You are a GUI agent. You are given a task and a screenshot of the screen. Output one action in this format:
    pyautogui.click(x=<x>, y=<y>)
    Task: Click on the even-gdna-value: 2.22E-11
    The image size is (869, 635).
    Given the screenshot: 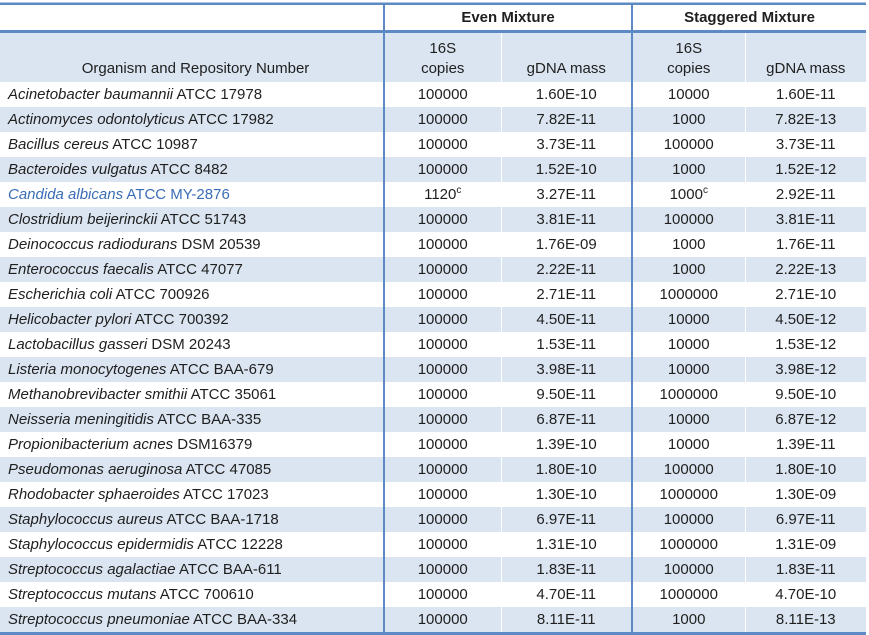 What is the action you would take?
    pyautogui.click(x=566, y=269)
    